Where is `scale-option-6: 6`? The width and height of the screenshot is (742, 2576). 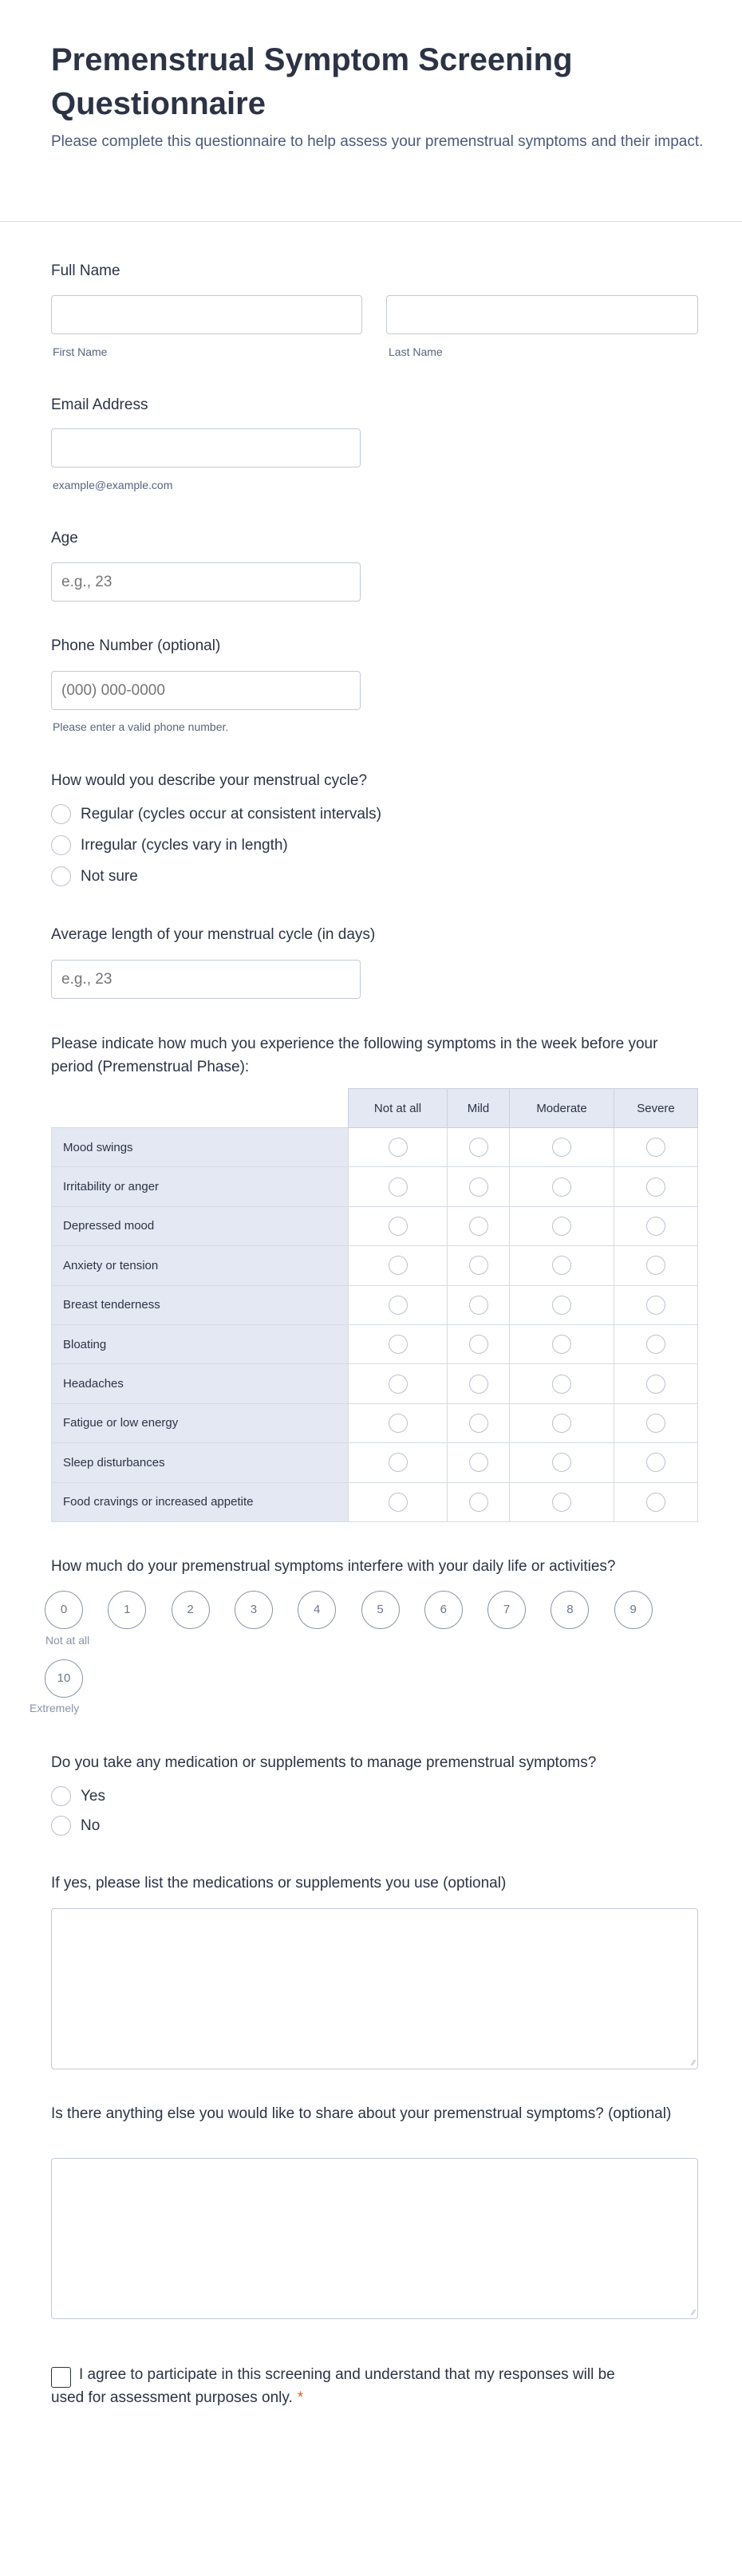 scale-option-6: 6 is located at coordinates (444, 1610).